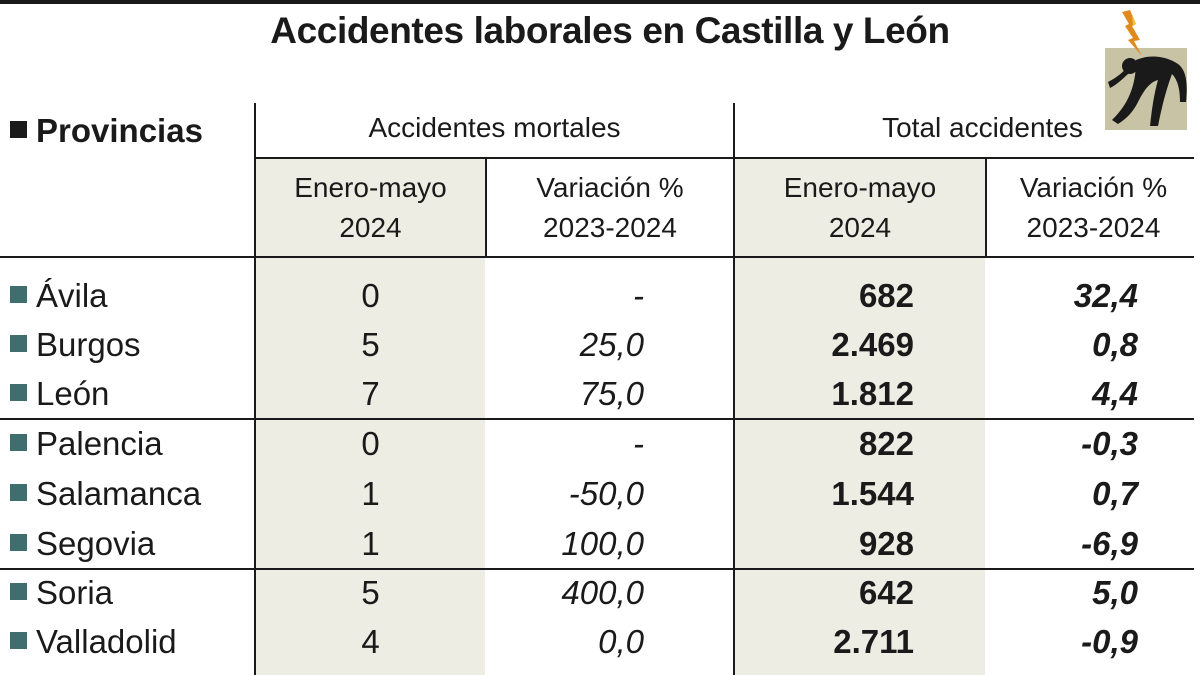 Image resolution: width=1200 pixels, height=675 pixels. I want to click on cell-var-total: 5,0, so click(1115, 592).